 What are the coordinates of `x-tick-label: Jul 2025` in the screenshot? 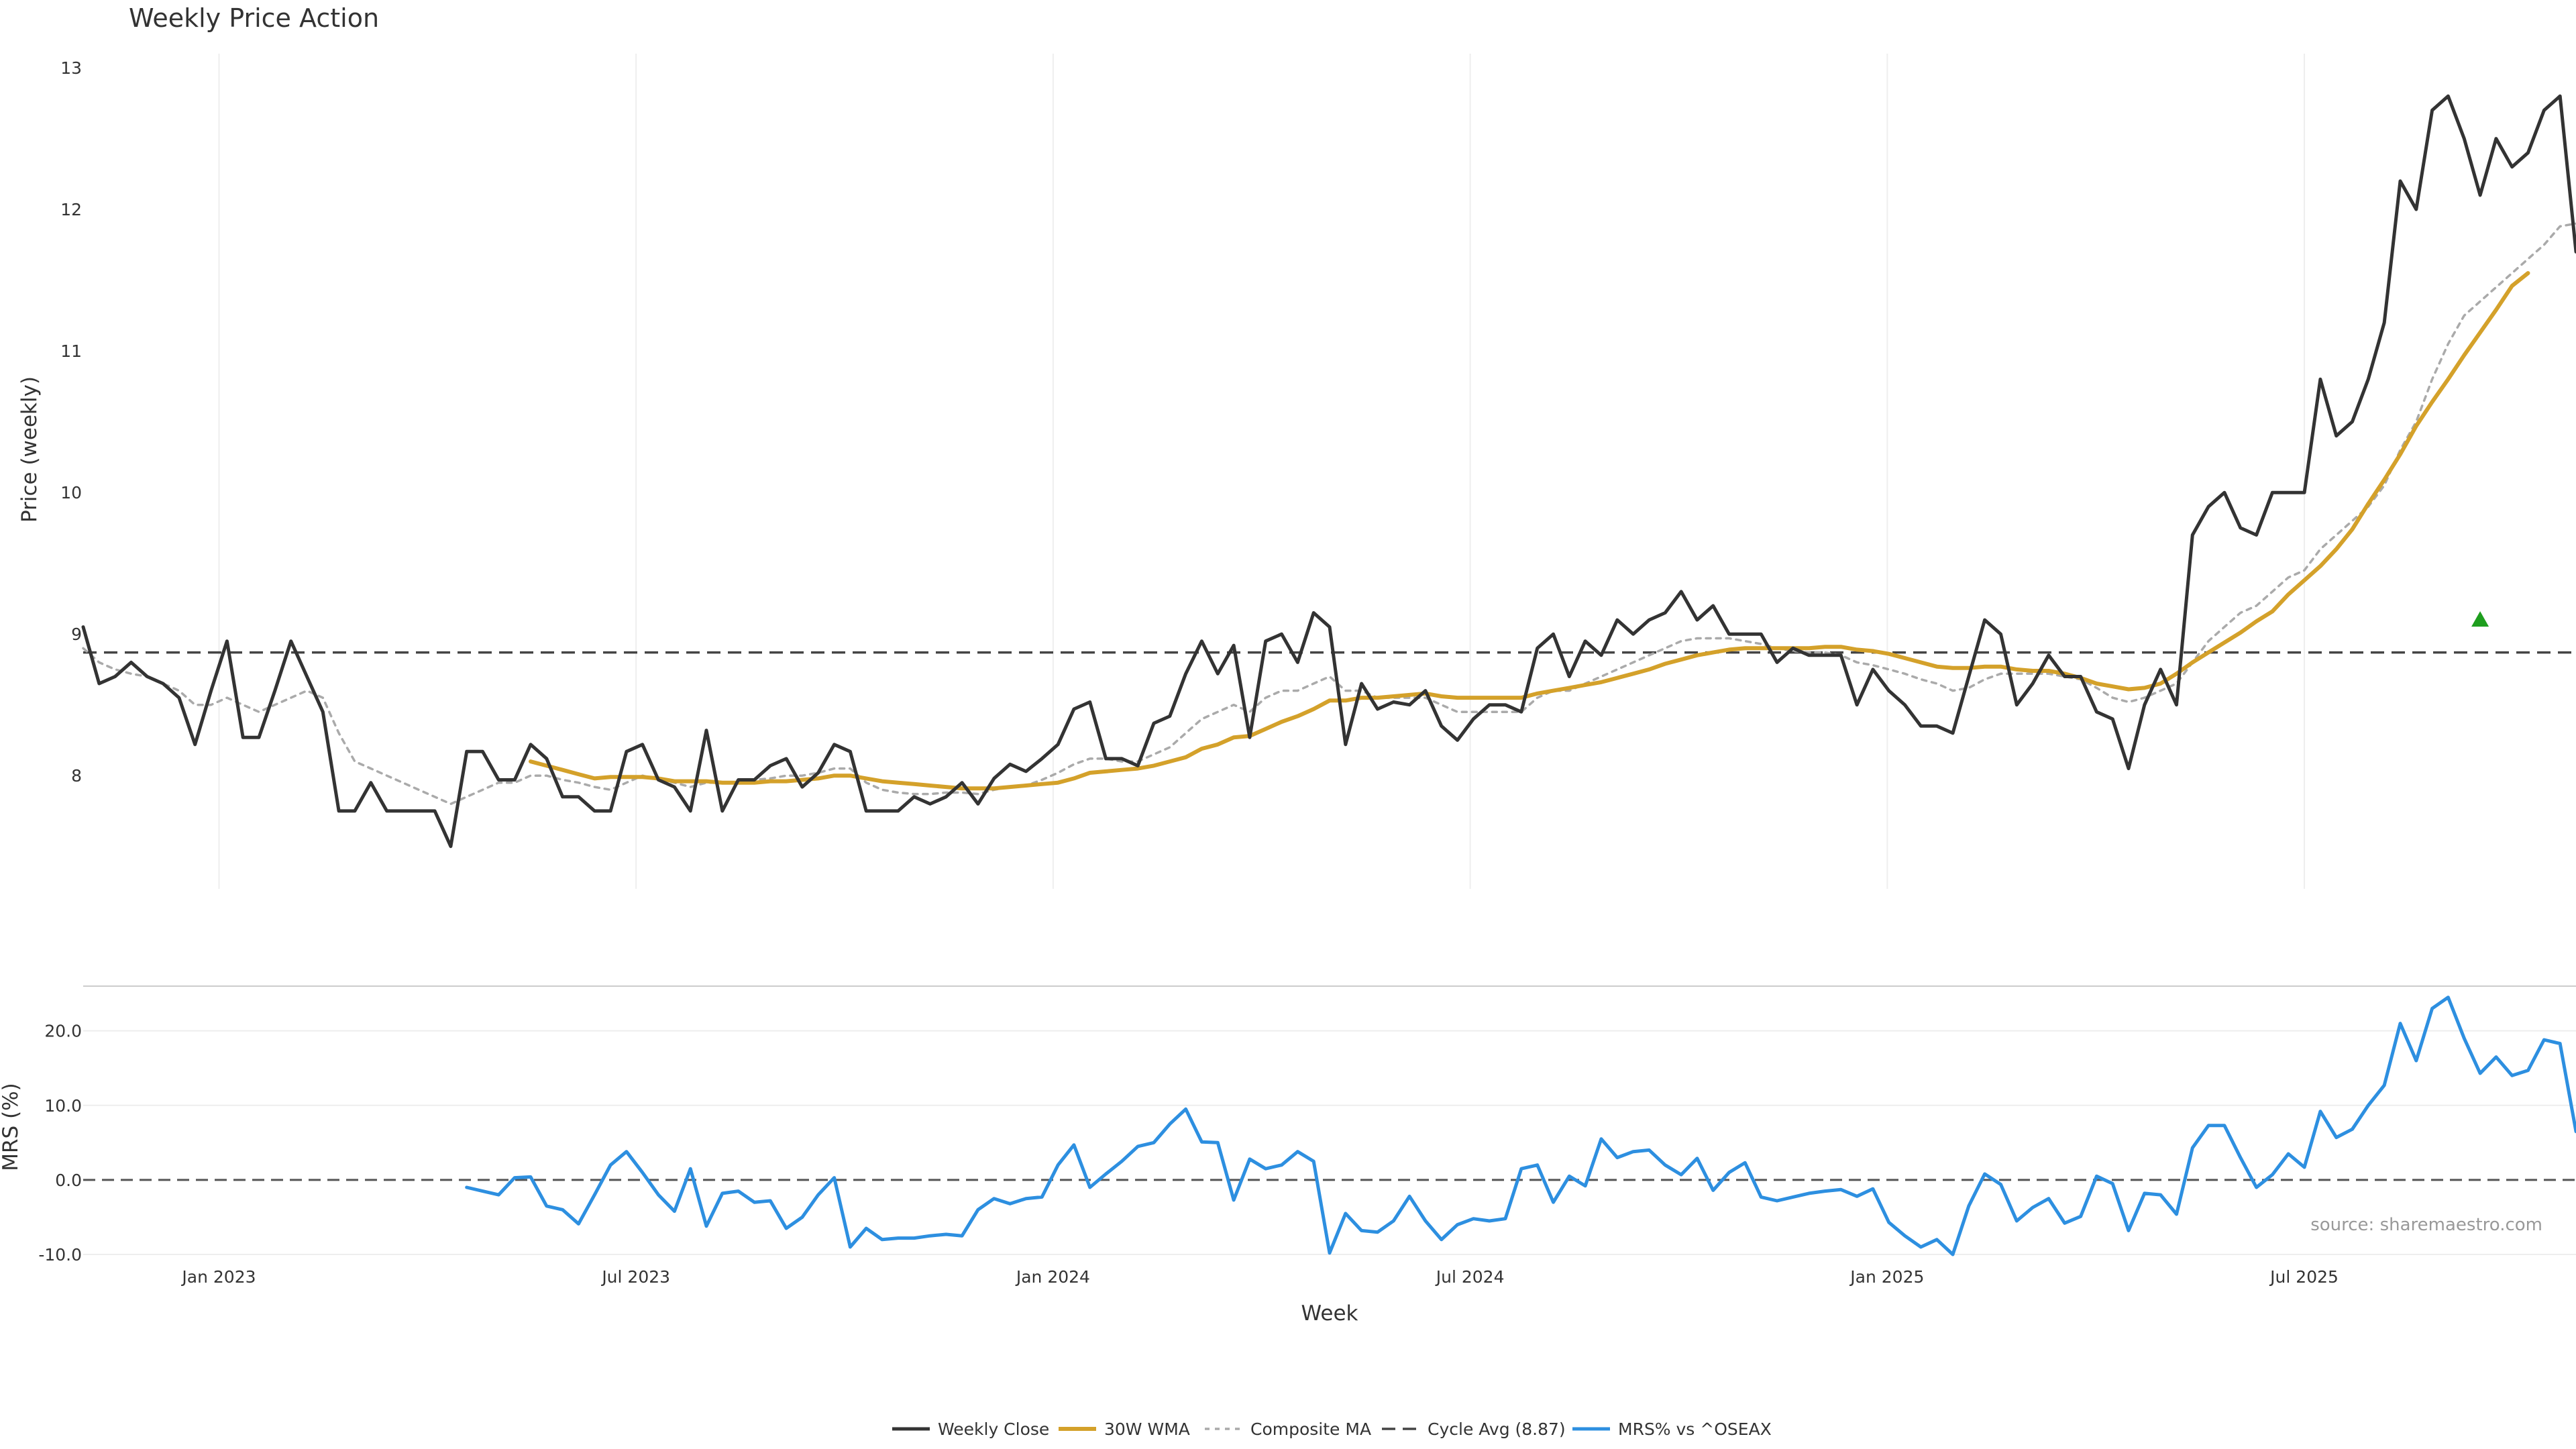 It's located at (2304, 1277).